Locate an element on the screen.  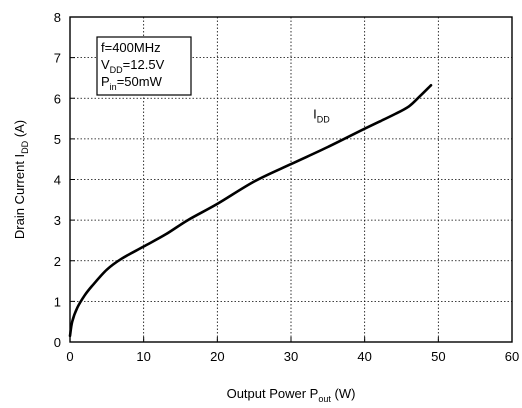
y-axis-title: Drain Current IDD (A) is located at coordinates (21, 179).